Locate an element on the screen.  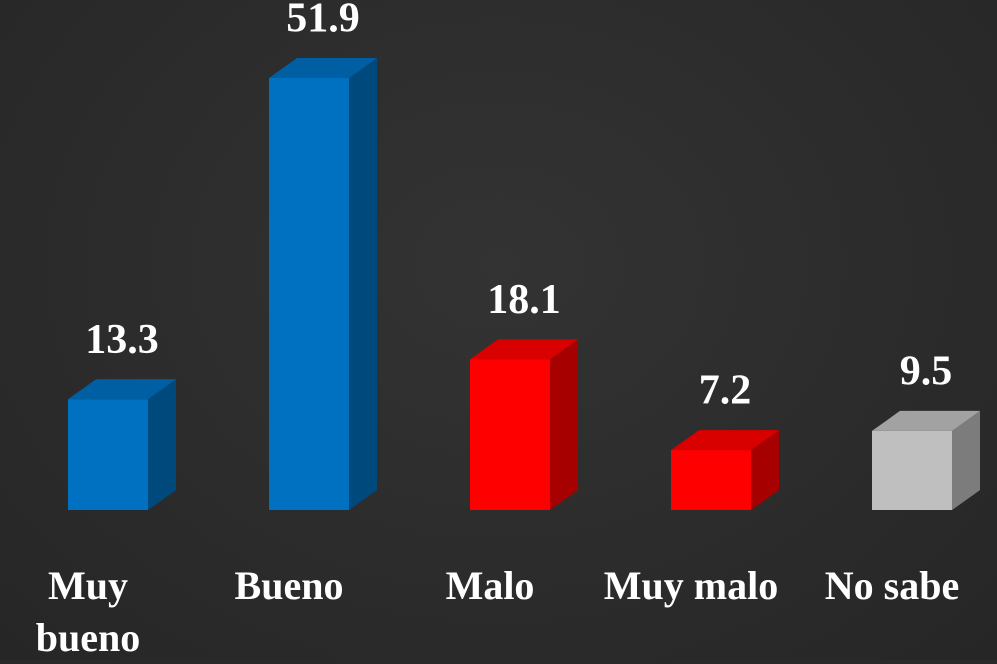
value-label: 9.5 is located at coordinates (926, 372).